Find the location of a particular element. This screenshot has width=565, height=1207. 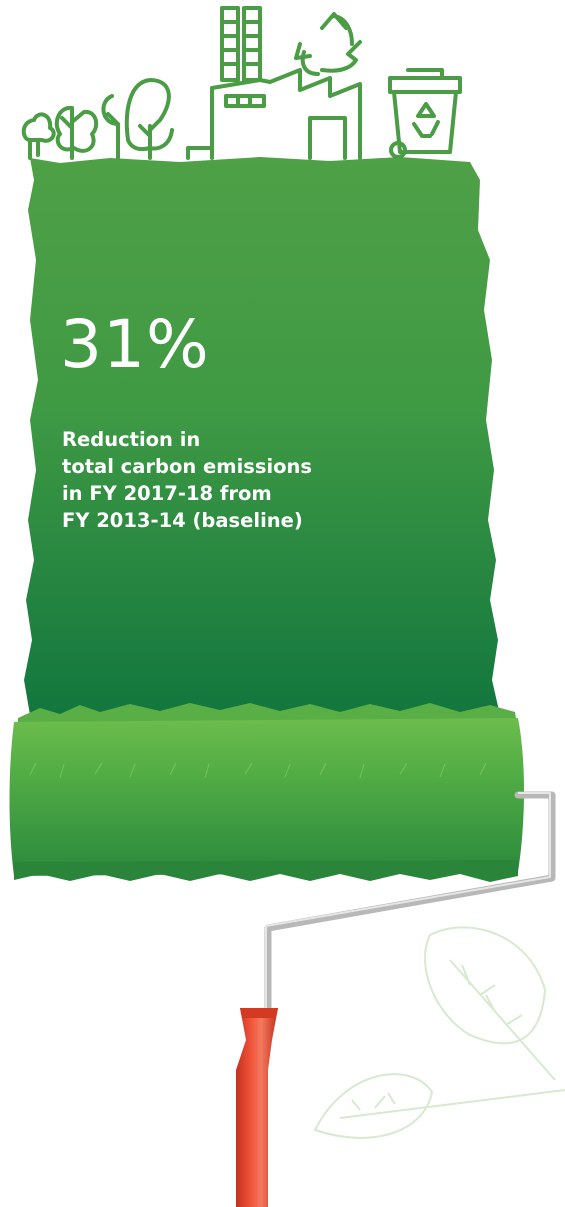

roller-cylinder is located at coordinates (266, 797).